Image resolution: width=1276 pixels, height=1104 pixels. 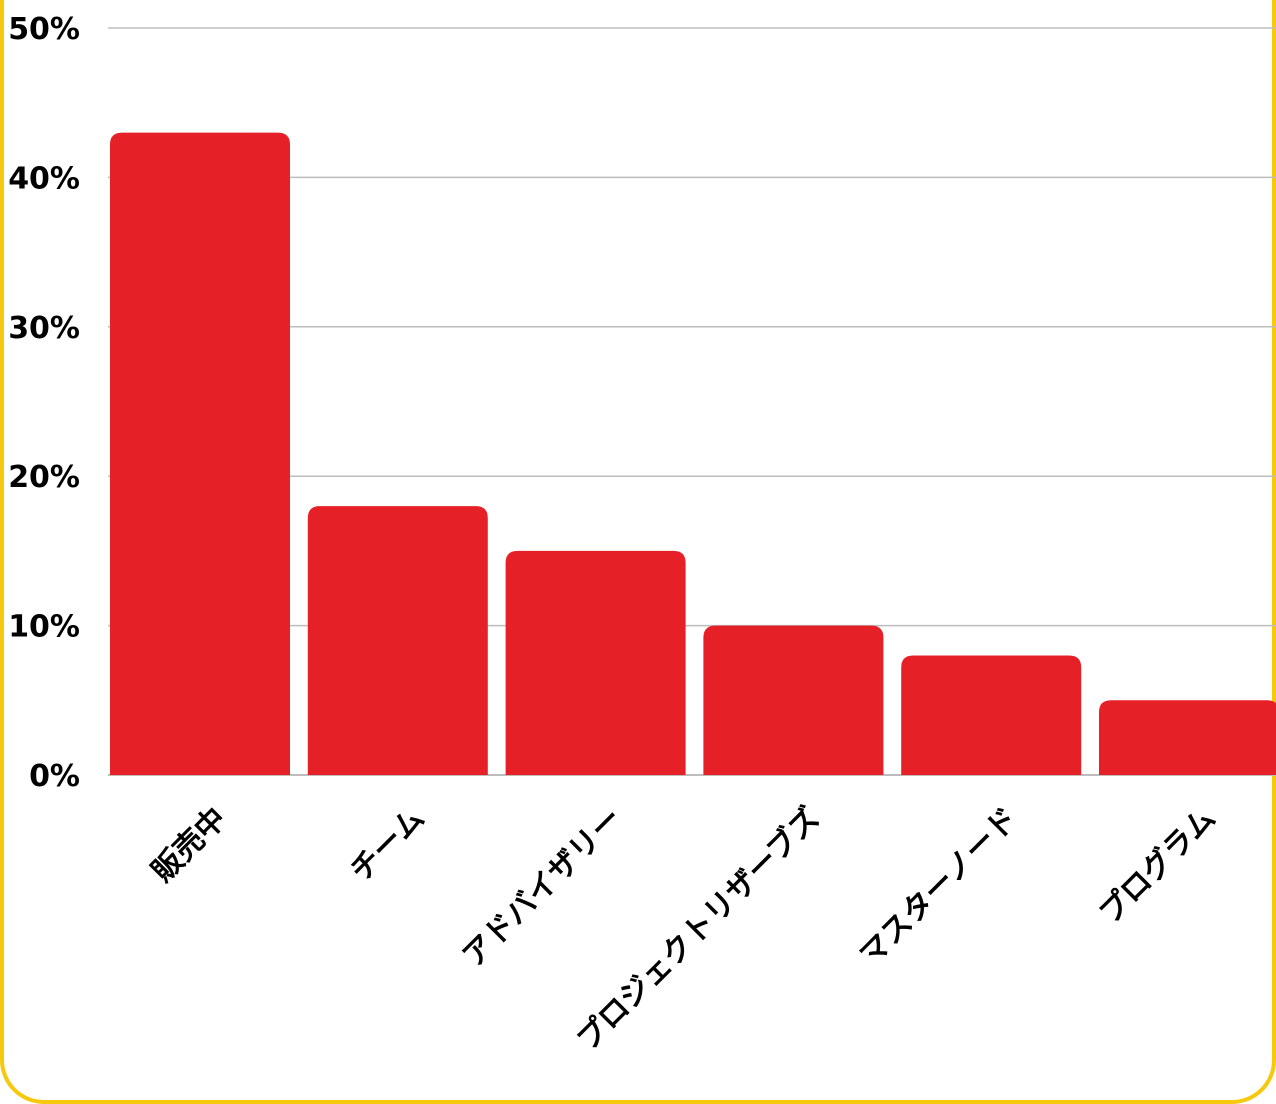 What do you see at coordinates (939, 887) in the screenshot?
I see `x-category-label: マスターノード` at bounding box center [939, 887].